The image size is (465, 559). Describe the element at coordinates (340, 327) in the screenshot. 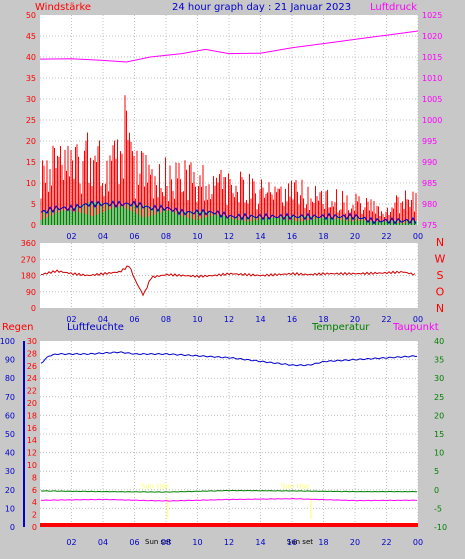

I see `temperature-label: Temperatur` at that location.